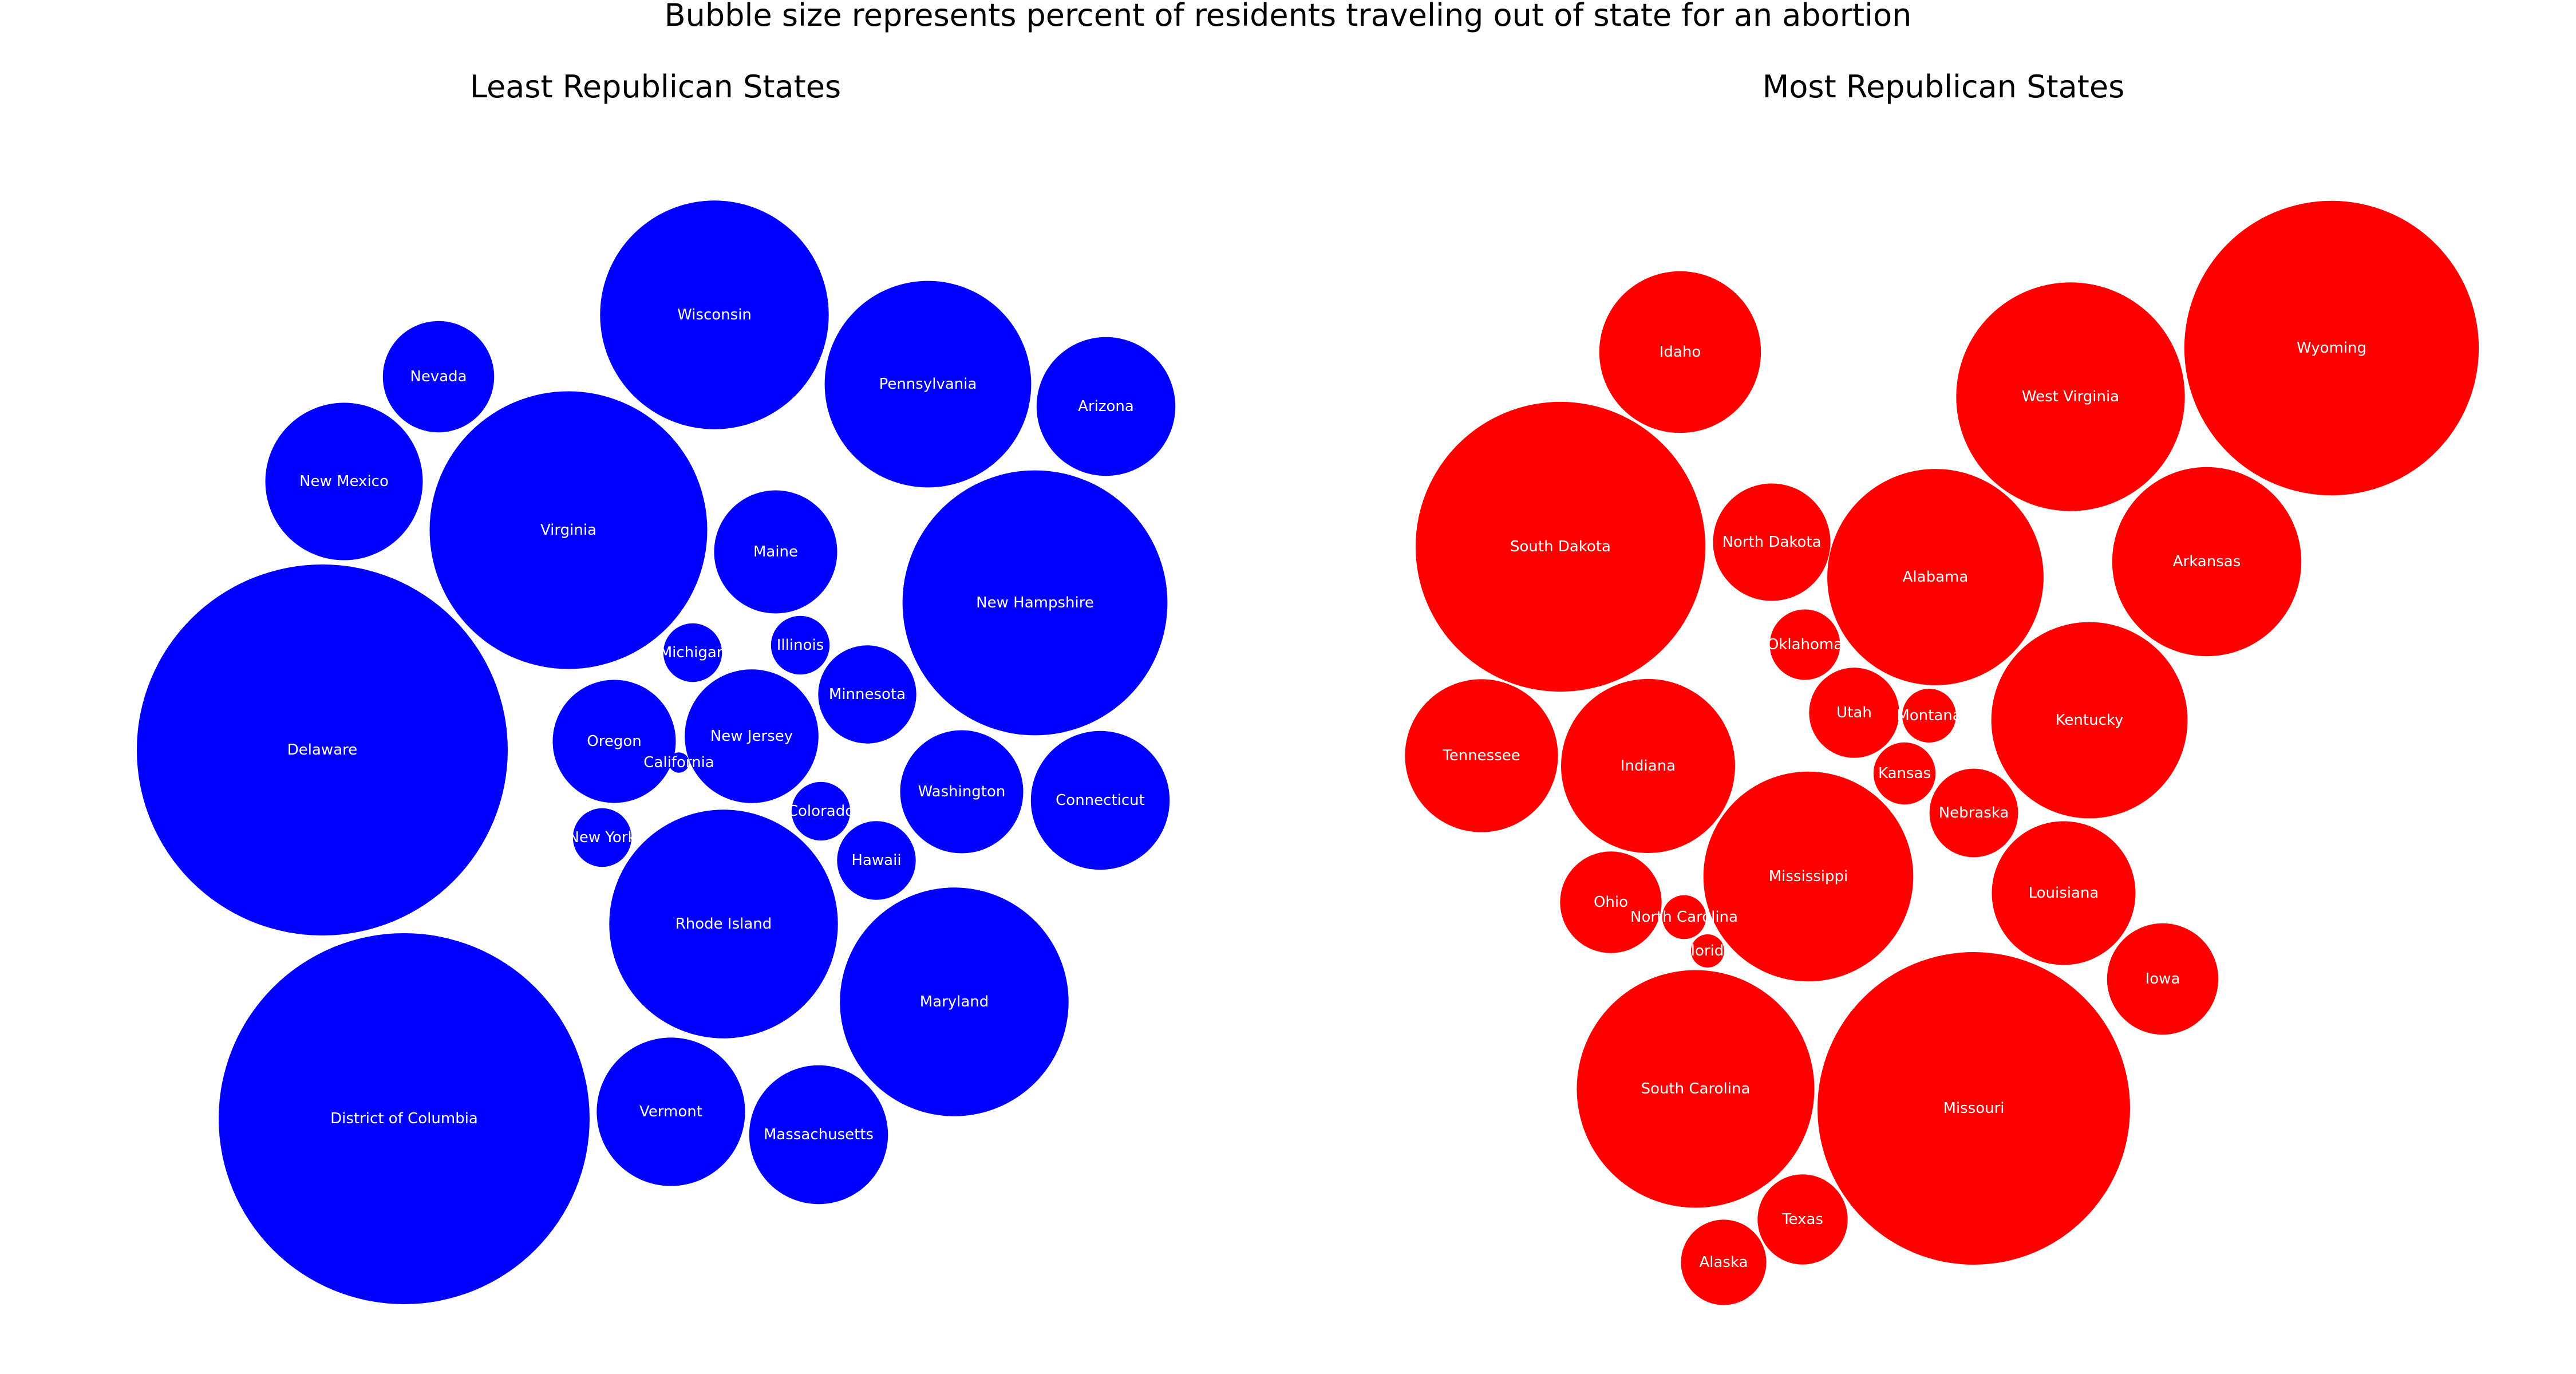 This screenshot has width=2576, height=1374. What do you see at coordinates (1696, 1088) in the screenshot?
I see `bubble-label-south-carolina: South Carolina` at bounding box center [1696, 1088].